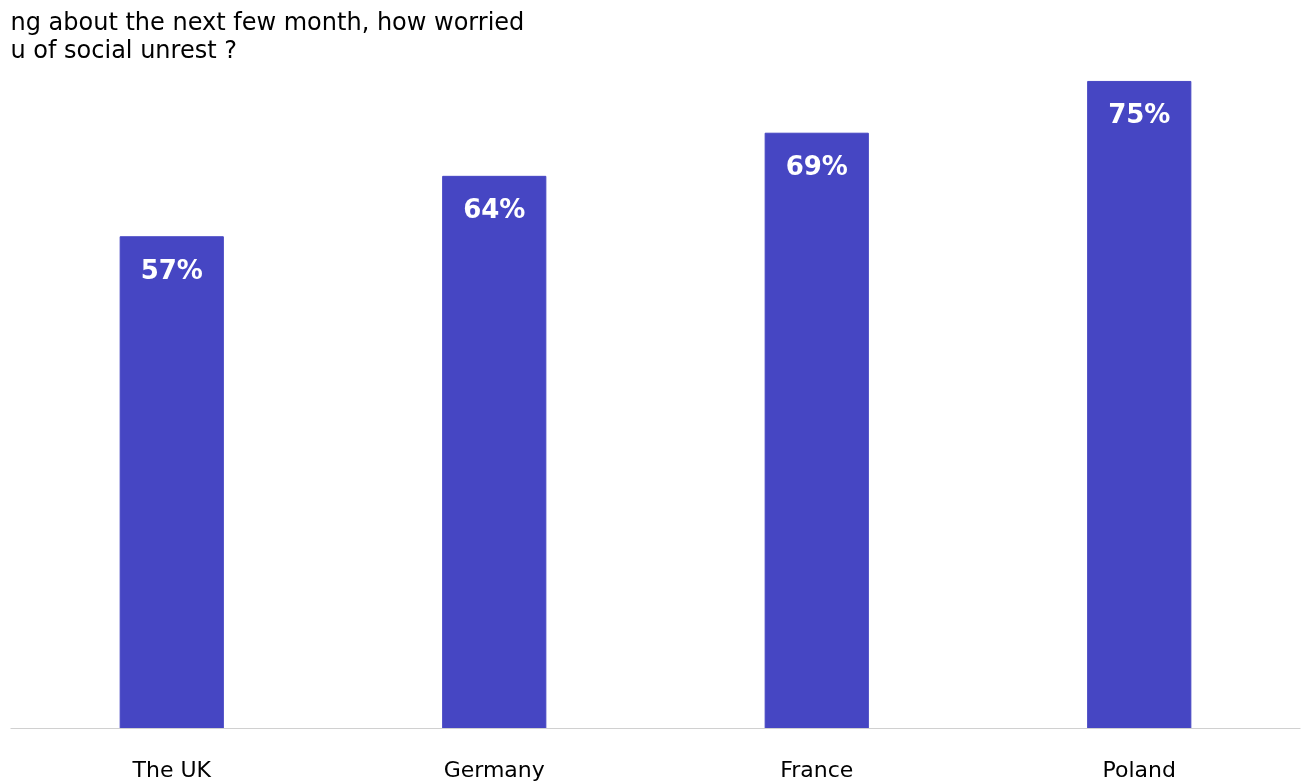  I want to click on x-tick-label: Germany, so click(494, 769).